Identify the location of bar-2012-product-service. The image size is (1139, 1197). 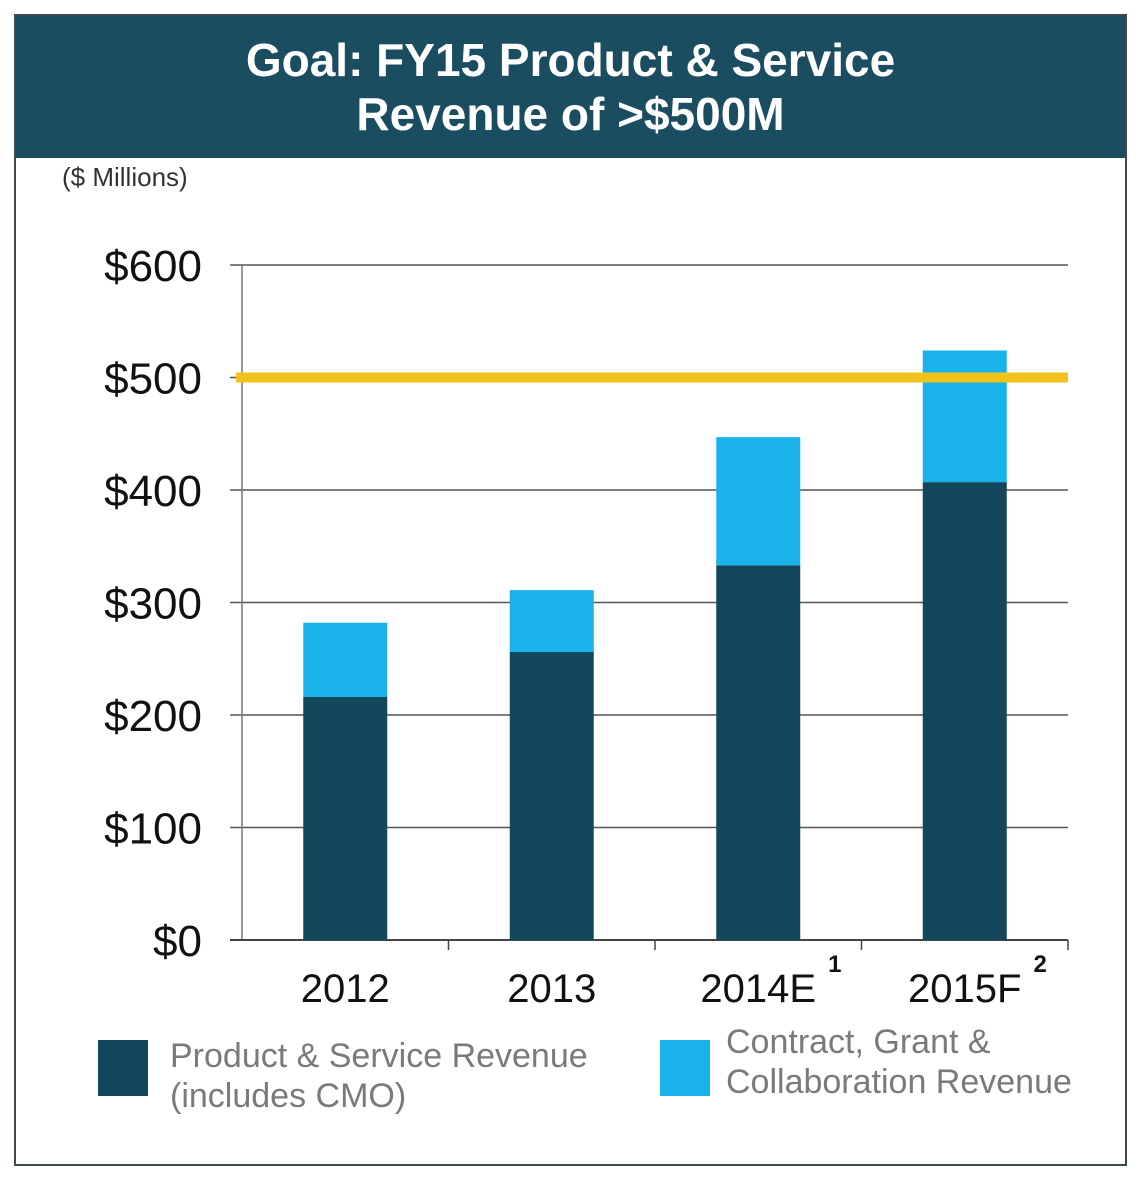
(345, 818).